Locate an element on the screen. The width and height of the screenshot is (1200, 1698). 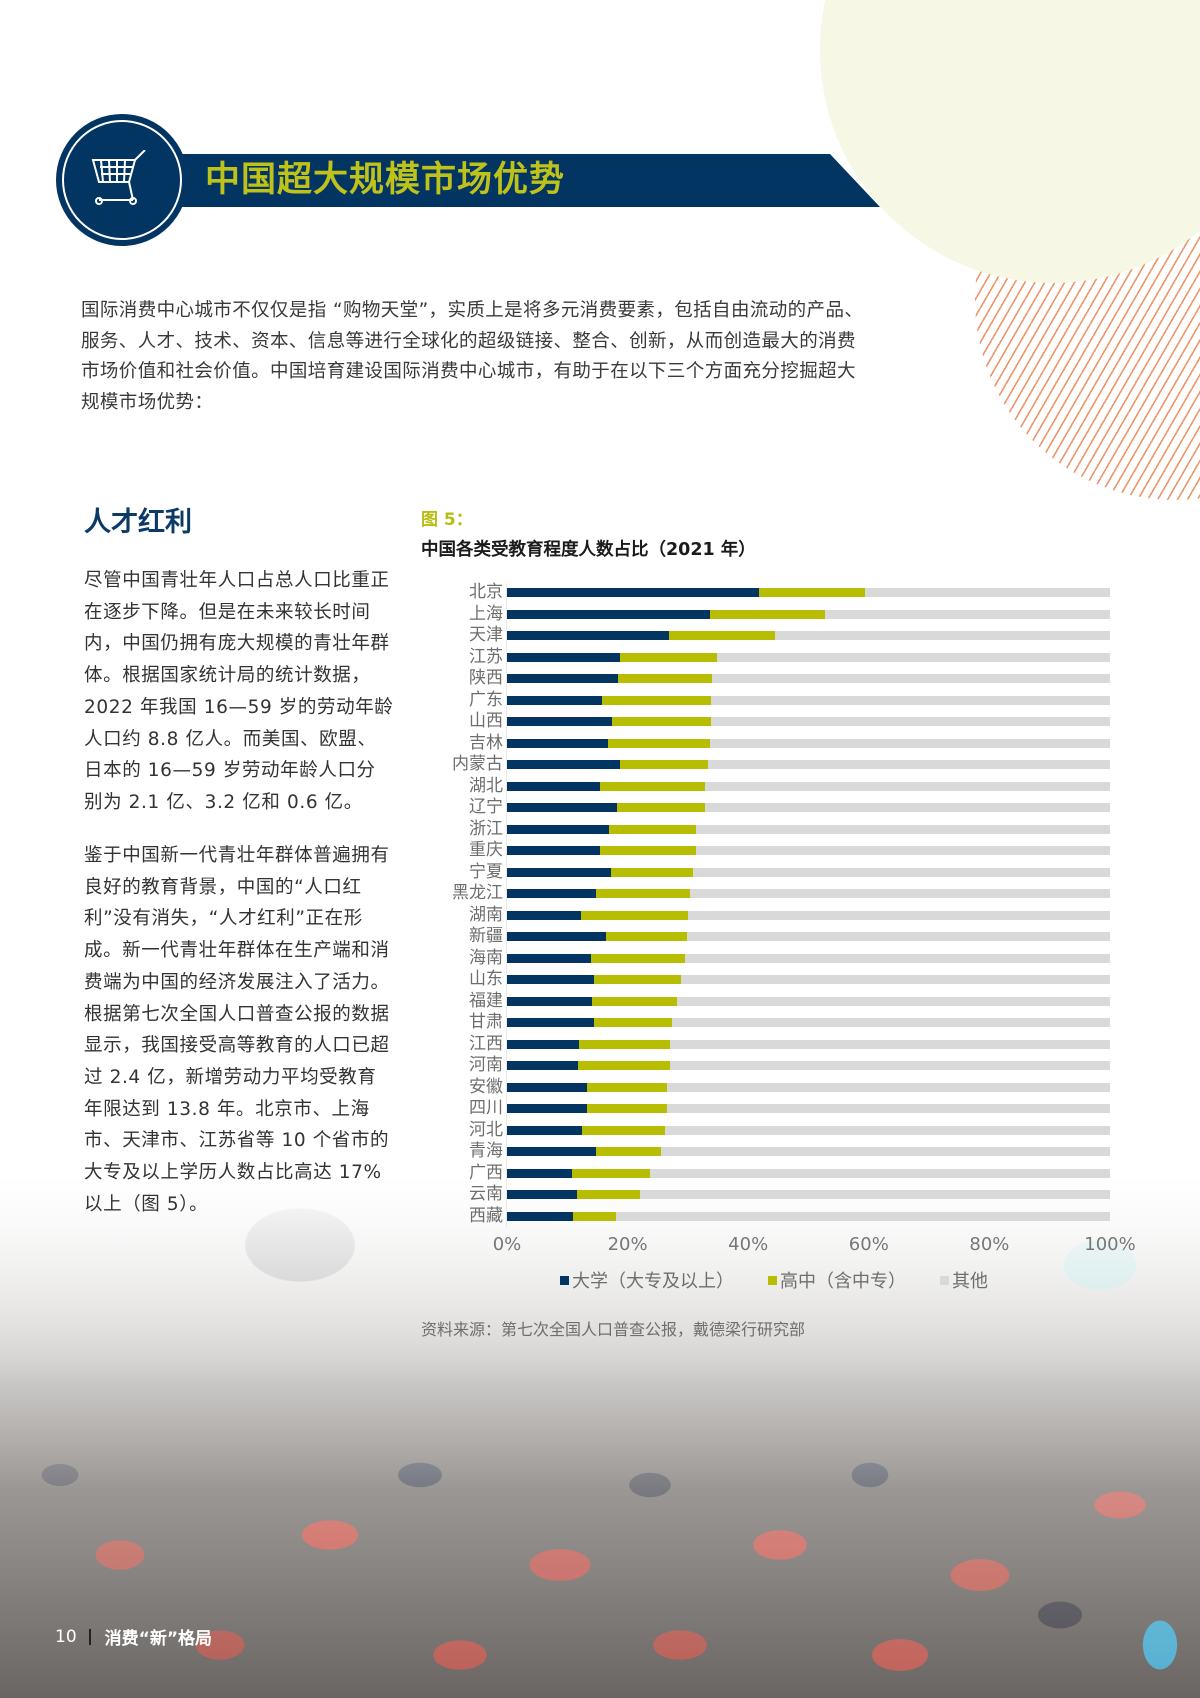
chart-row: 江西 is located at coordinates (765, 1045).